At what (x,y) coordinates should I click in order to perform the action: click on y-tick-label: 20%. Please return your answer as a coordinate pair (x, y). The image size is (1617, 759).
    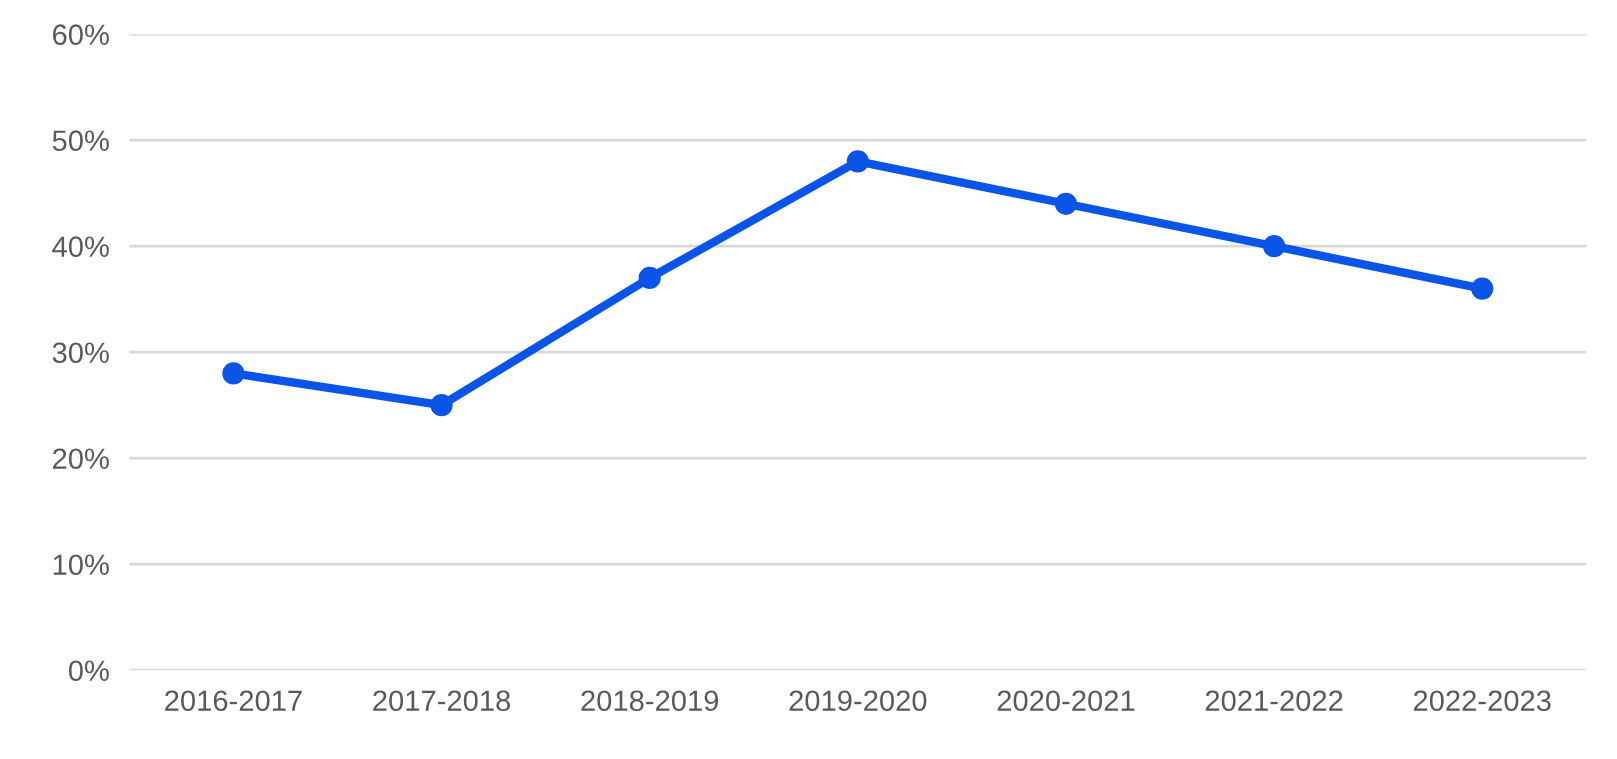
    Looking at the image, I should click on (81, 459).